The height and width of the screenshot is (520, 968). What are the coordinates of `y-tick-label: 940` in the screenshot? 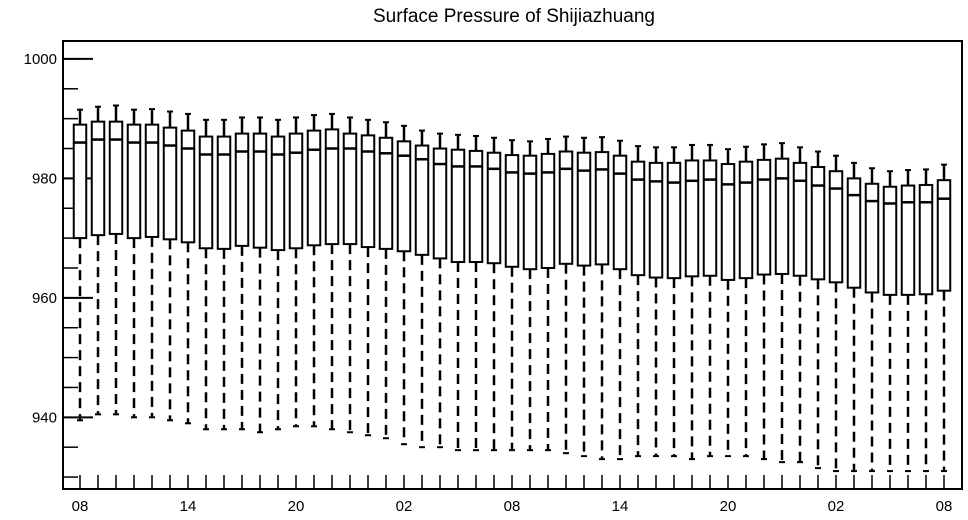 It's located at (44, 417).